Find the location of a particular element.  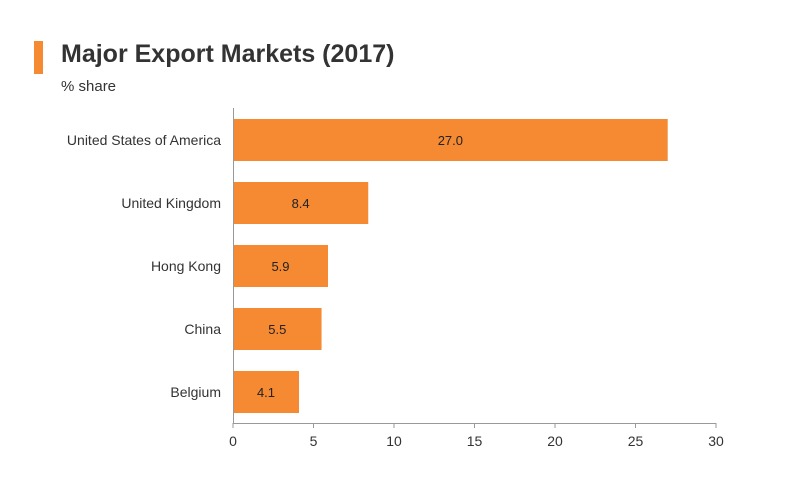

chart-subtitle: % share is located at coordinates (89, 86).